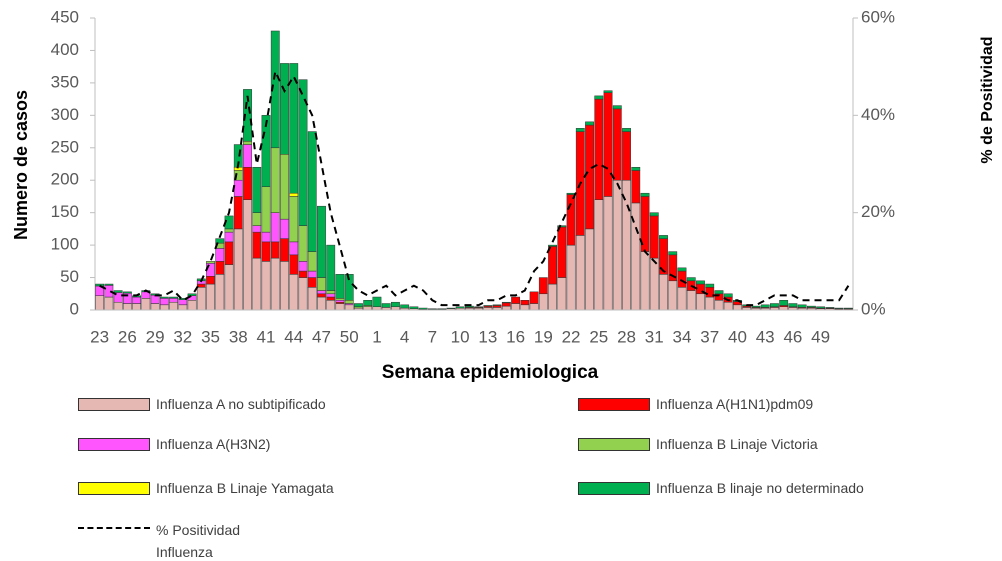 The height and width of the screenshot is (561, 1002). I want to click on x-tick-label: 7, so click(432, 336).